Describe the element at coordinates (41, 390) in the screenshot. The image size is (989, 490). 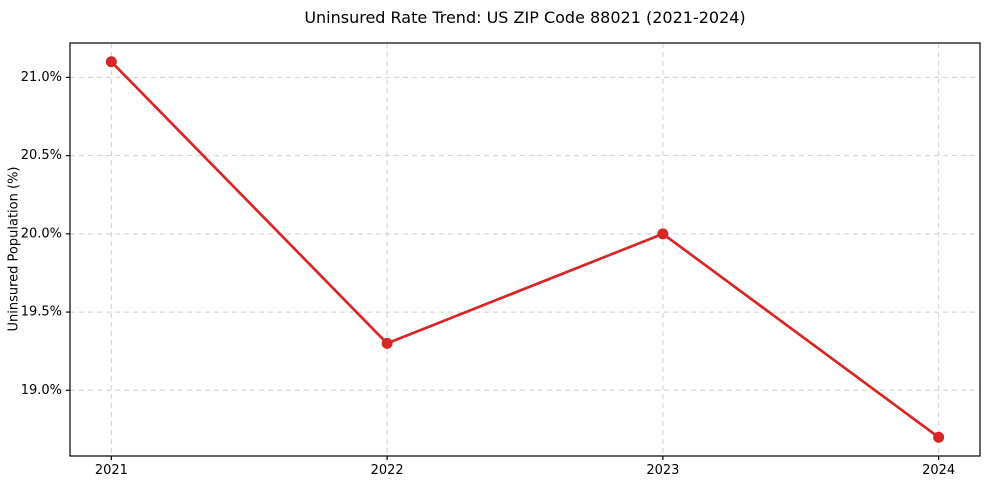
I see `y-tick-label: 19.0%` at that location.